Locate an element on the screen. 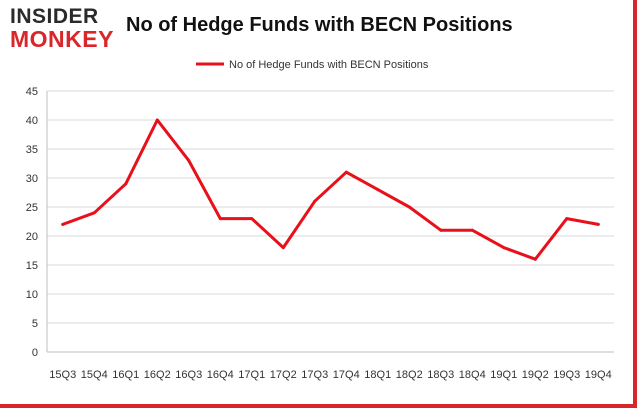  x-tick-label: 17Q2 is located at coordinates (283, 375).